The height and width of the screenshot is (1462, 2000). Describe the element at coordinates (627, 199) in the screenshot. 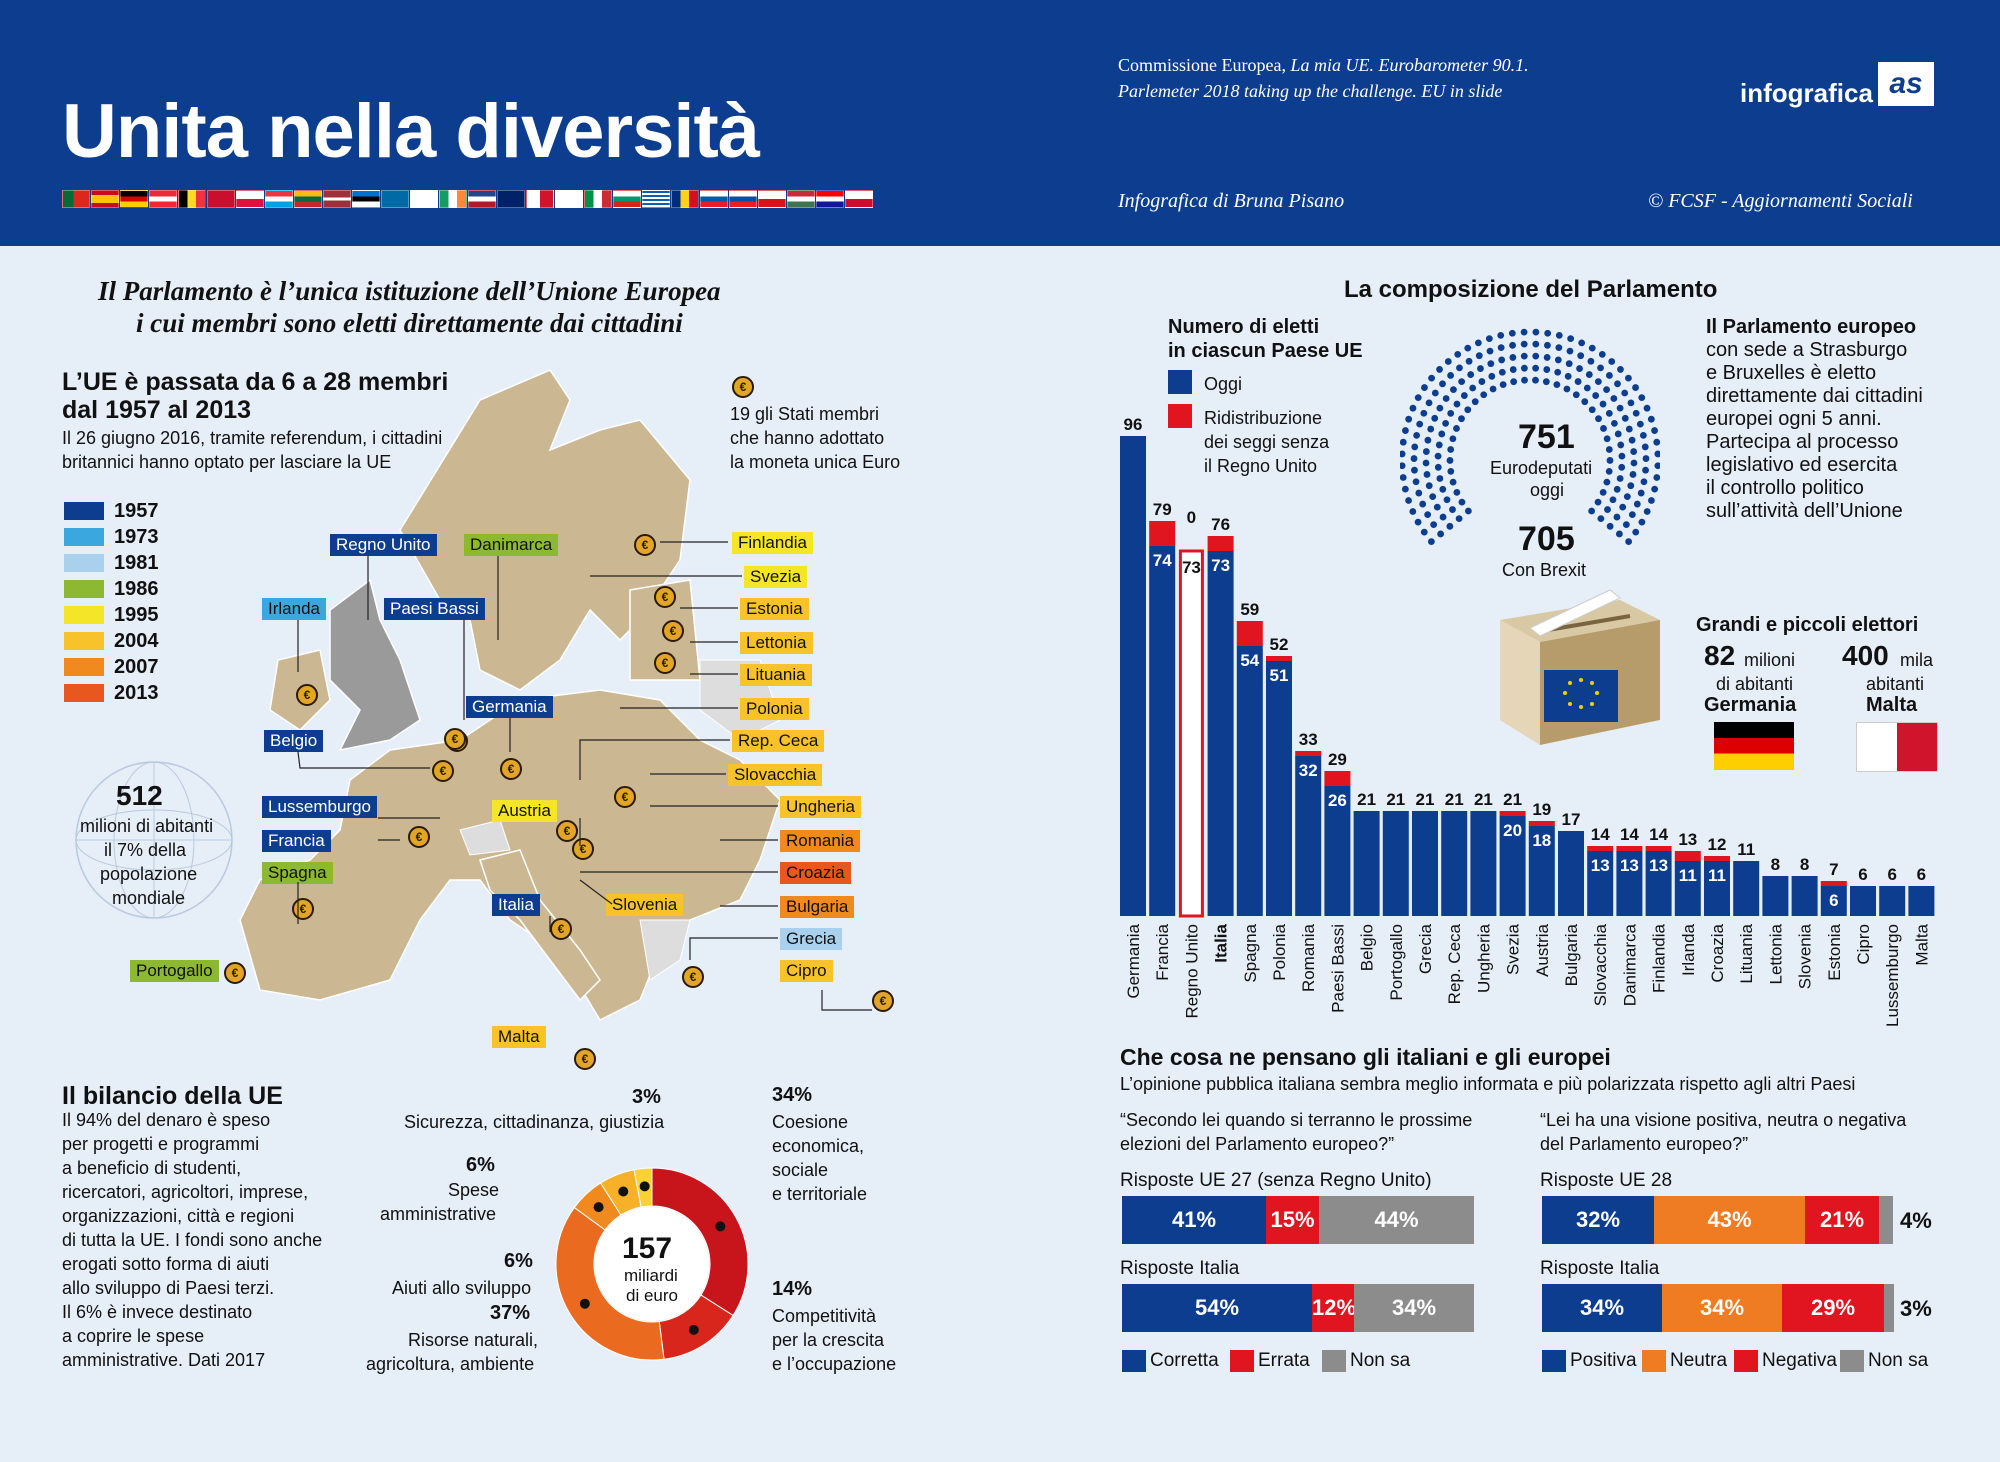

I see `flag-bulgaria-icon` at that location.